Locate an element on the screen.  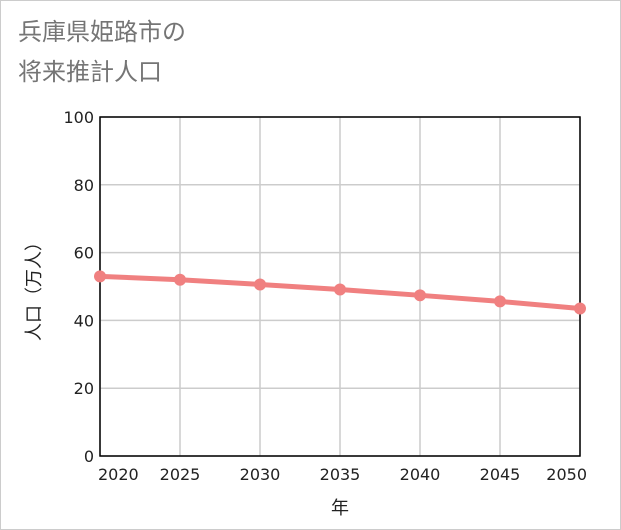
y-tick-label: 100 is located at coordinates (78, 117).